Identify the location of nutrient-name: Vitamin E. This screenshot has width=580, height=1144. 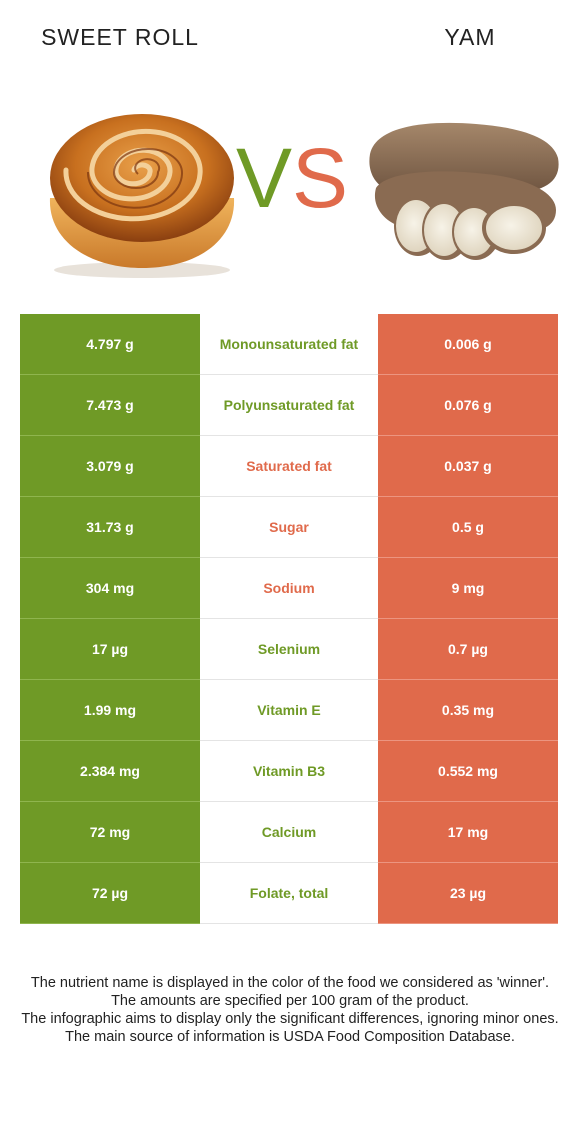
(289, 710).